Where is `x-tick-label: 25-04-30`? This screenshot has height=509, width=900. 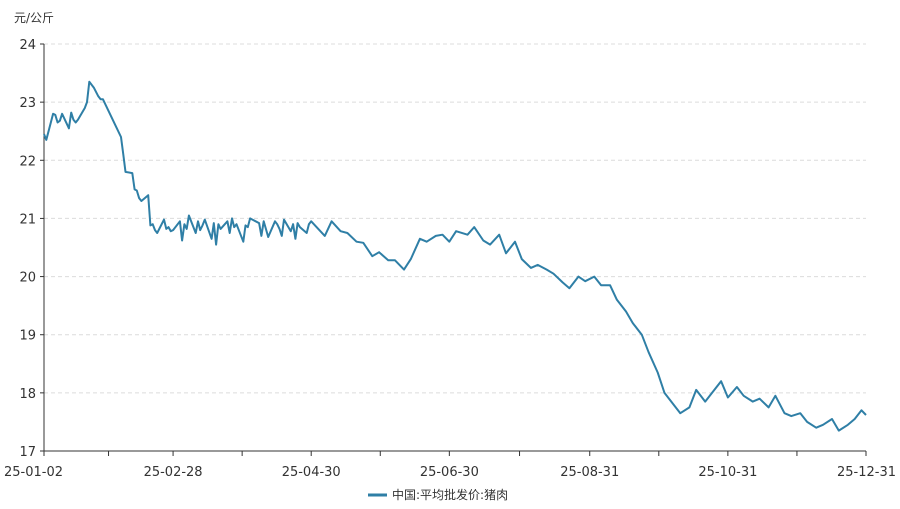 x-tick-label: 25-04-30 is located at coordinates (311, 472).